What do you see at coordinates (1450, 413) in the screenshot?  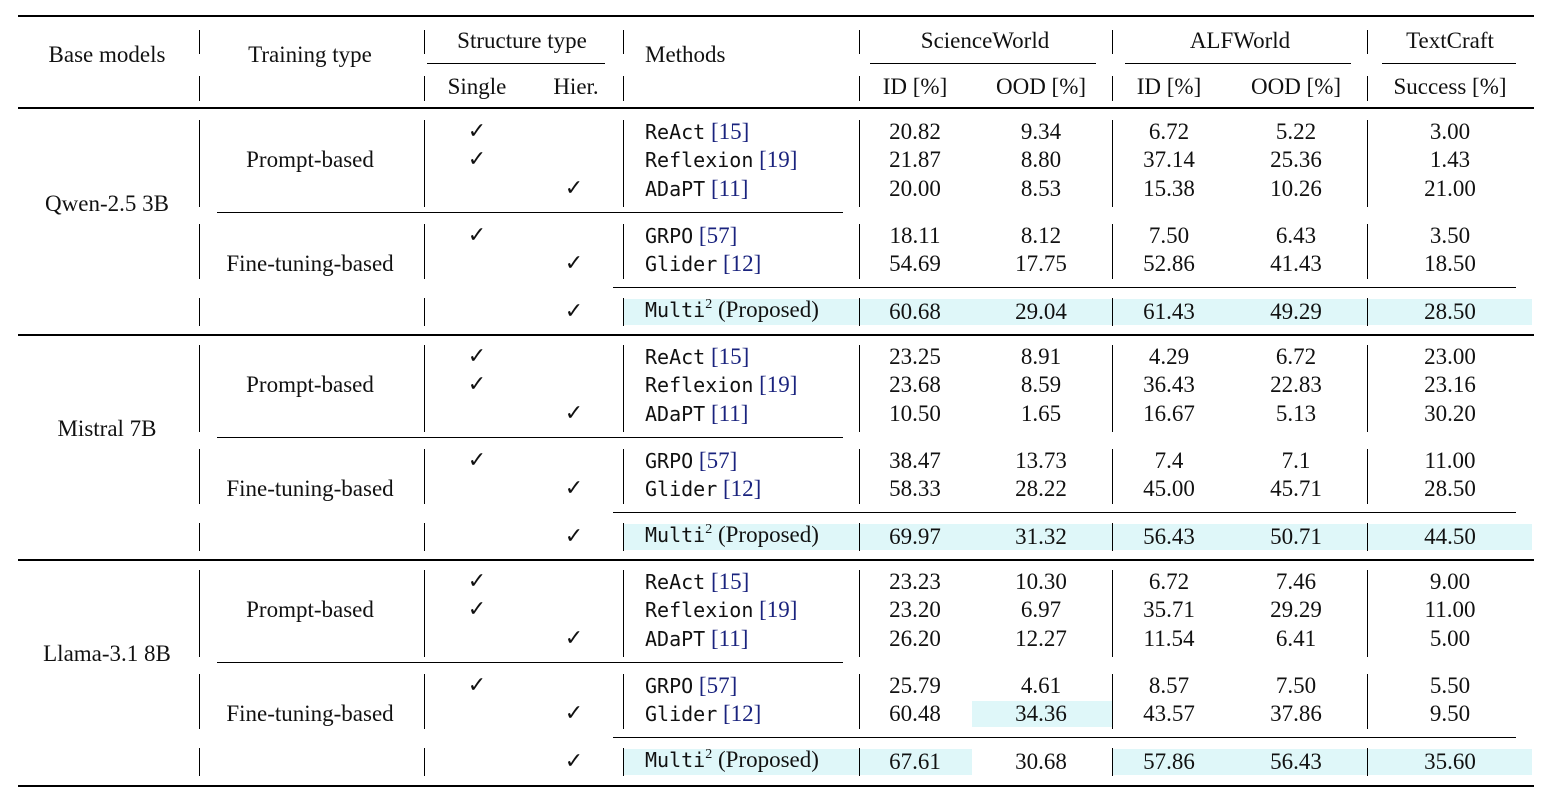 I see `value-cell: 30.20` at bounding box center [1450, 413].